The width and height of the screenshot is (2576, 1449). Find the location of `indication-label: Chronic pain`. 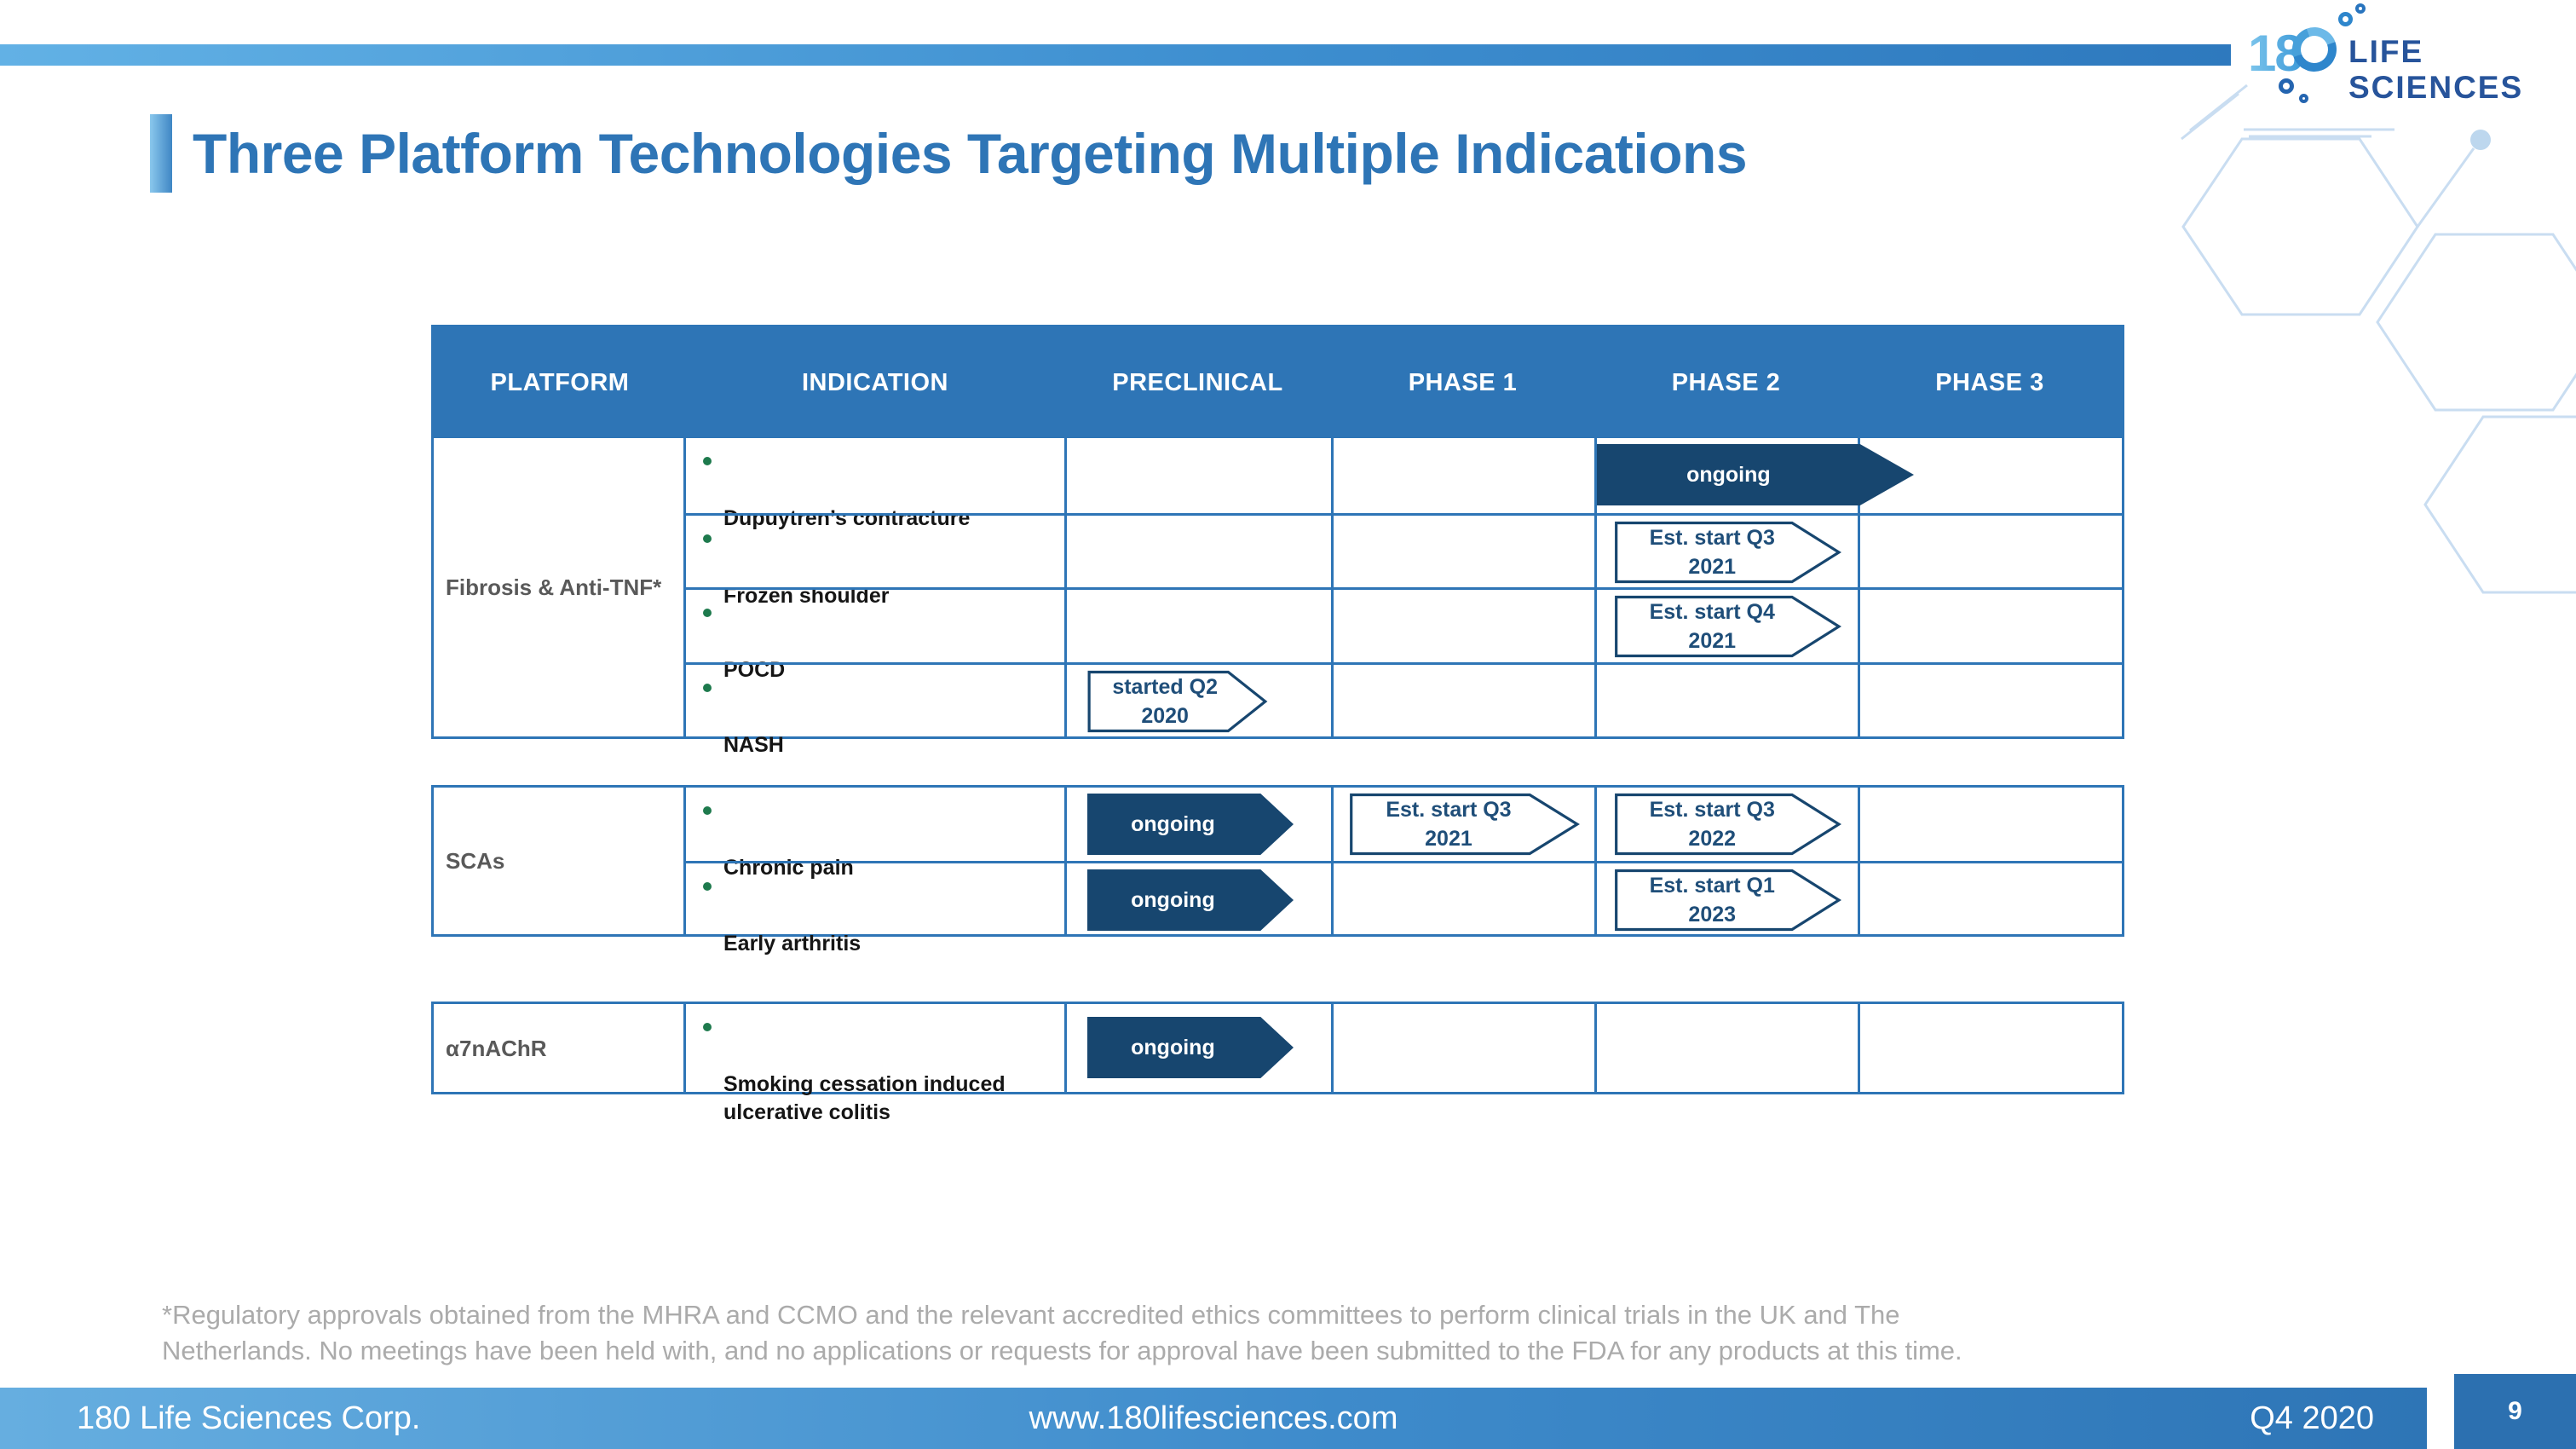

indication-label: Chronic pain is located at coordinates (788, 868).